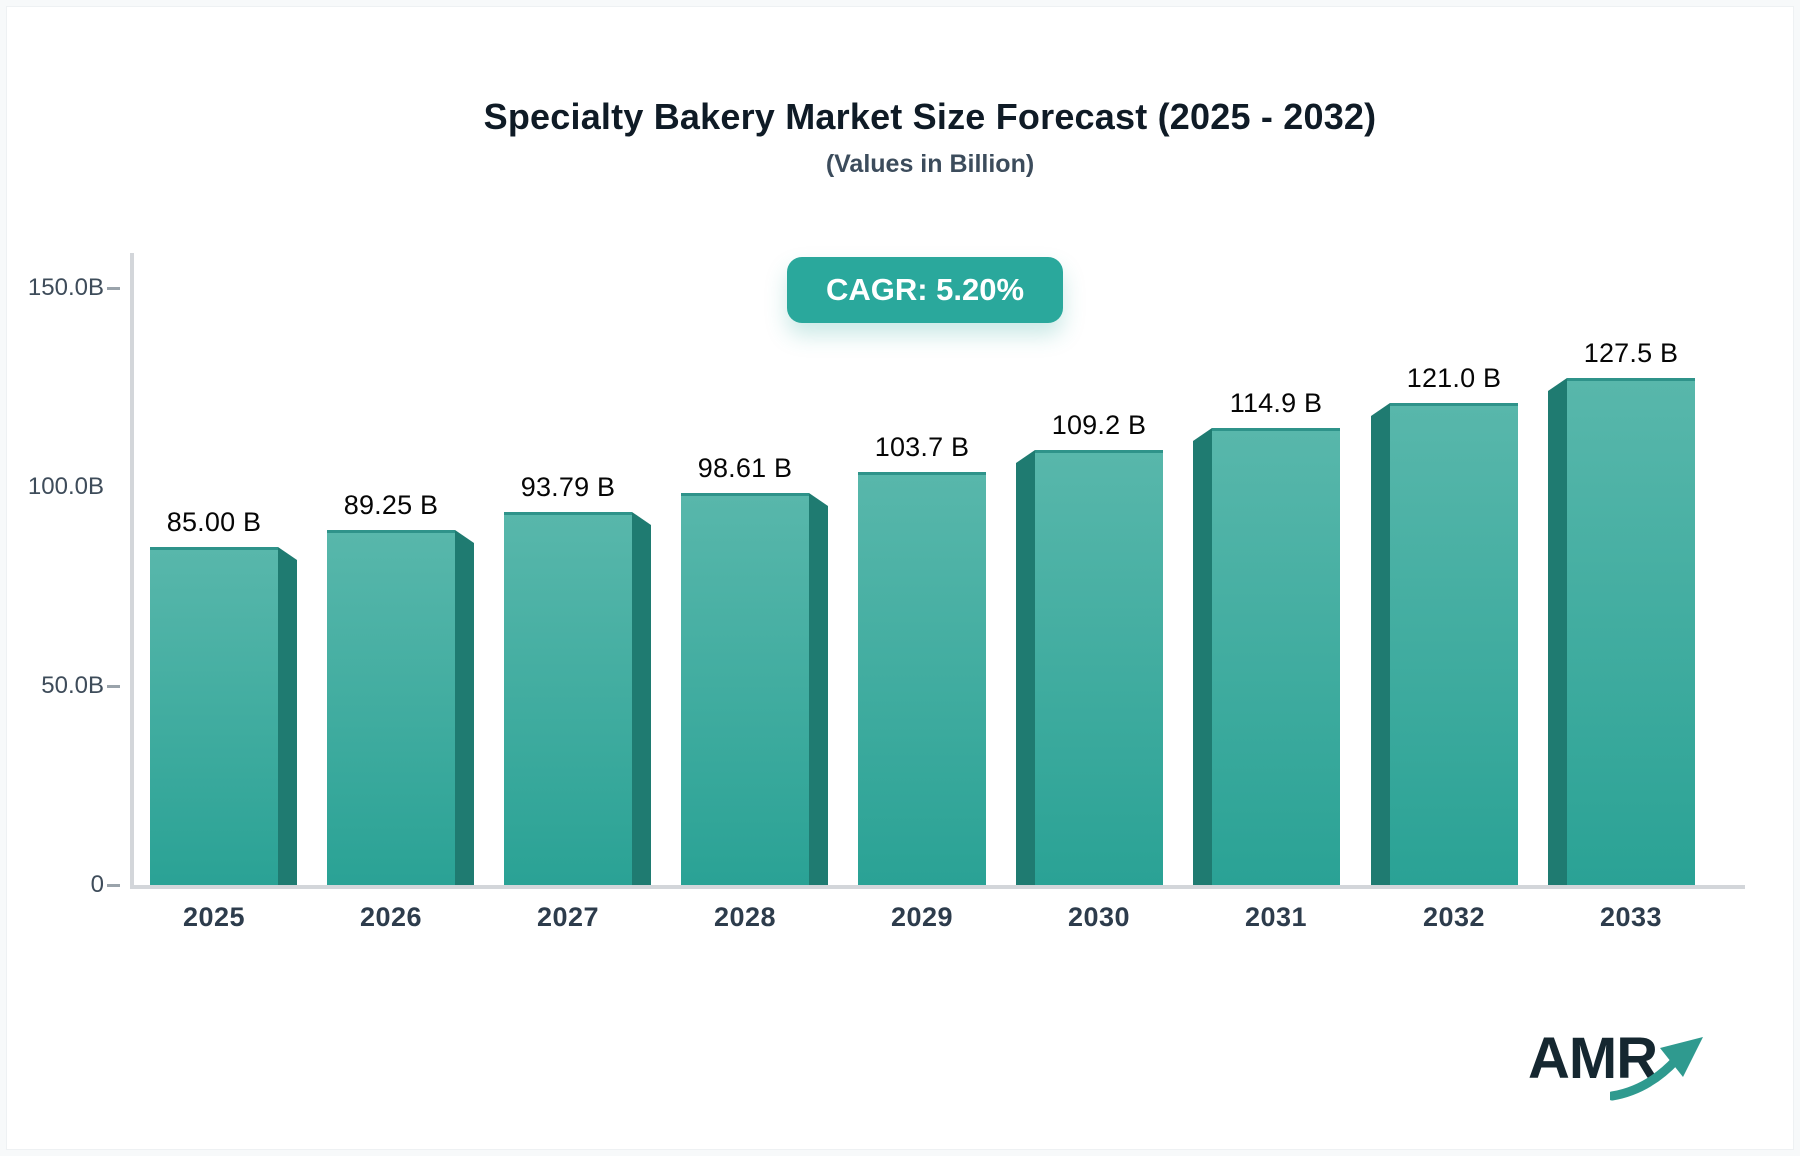 The width and height of the screenshot is (1800, 1156). Describe the element at coordinates (1656, 1069) in the screenshot. I see `growth-arrow-icon` at that location.